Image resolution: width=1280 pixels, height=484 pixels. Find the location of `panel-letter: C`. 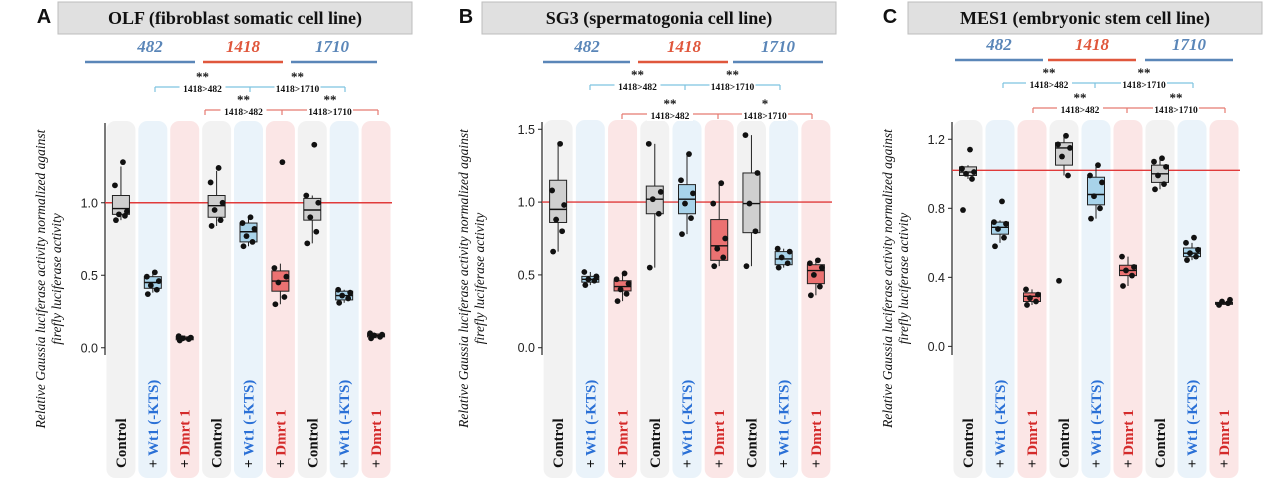

panel-letter: C is located at coordinates (890, 17).